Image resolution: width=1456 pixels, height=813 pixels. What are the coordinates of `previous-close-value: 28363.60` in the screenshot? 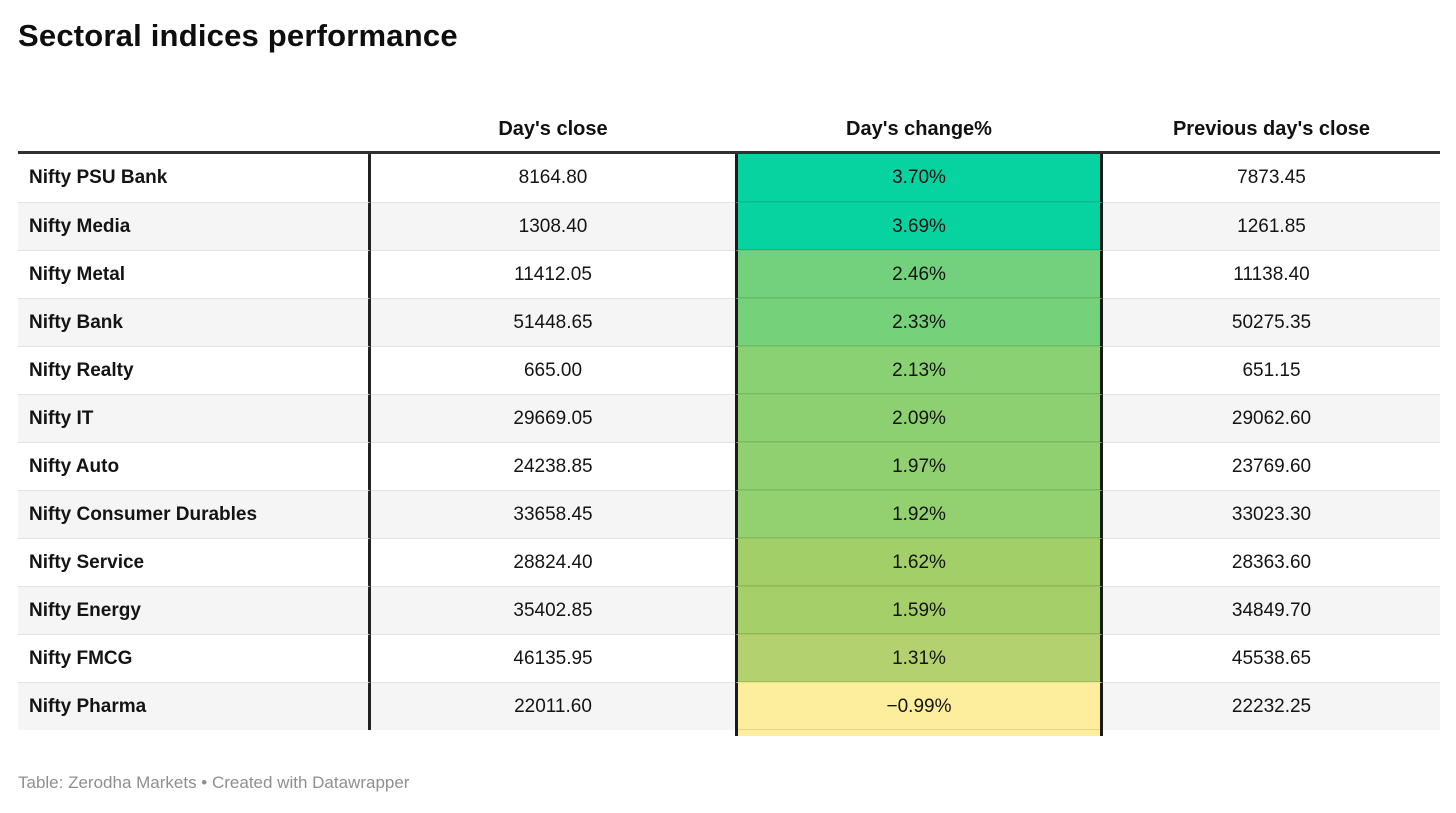 It's located at (1271, 562).